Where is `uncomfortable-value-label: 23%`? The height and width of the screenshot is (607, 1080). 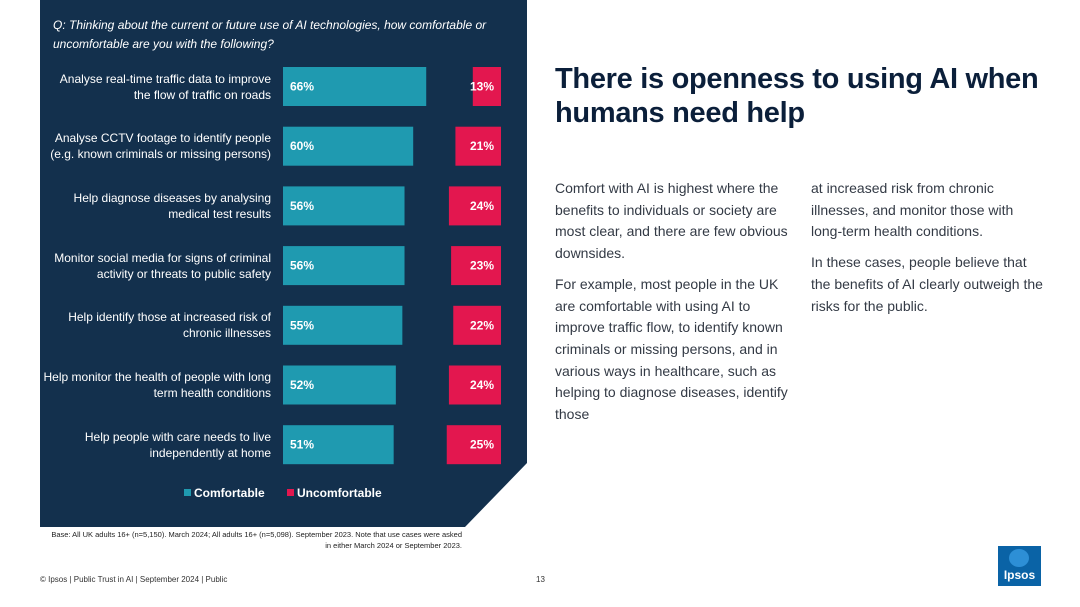 uncomfortable-value-label: 23% is located at coordinates (482, 266).